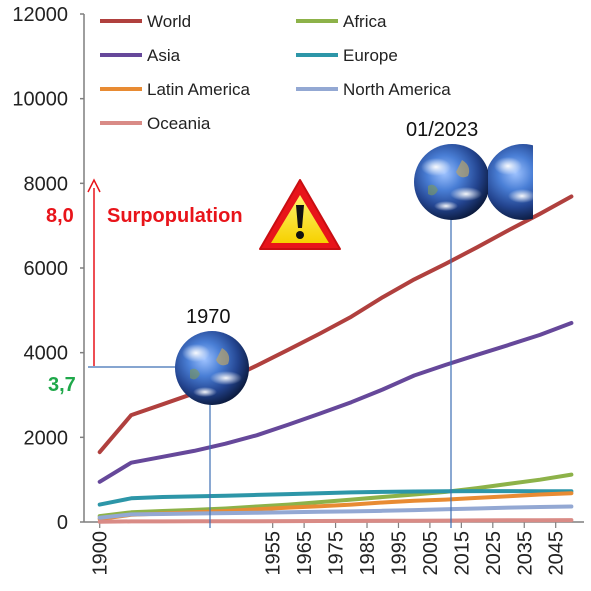  I want to click on legend-label: Oceania, so click(179, 123).